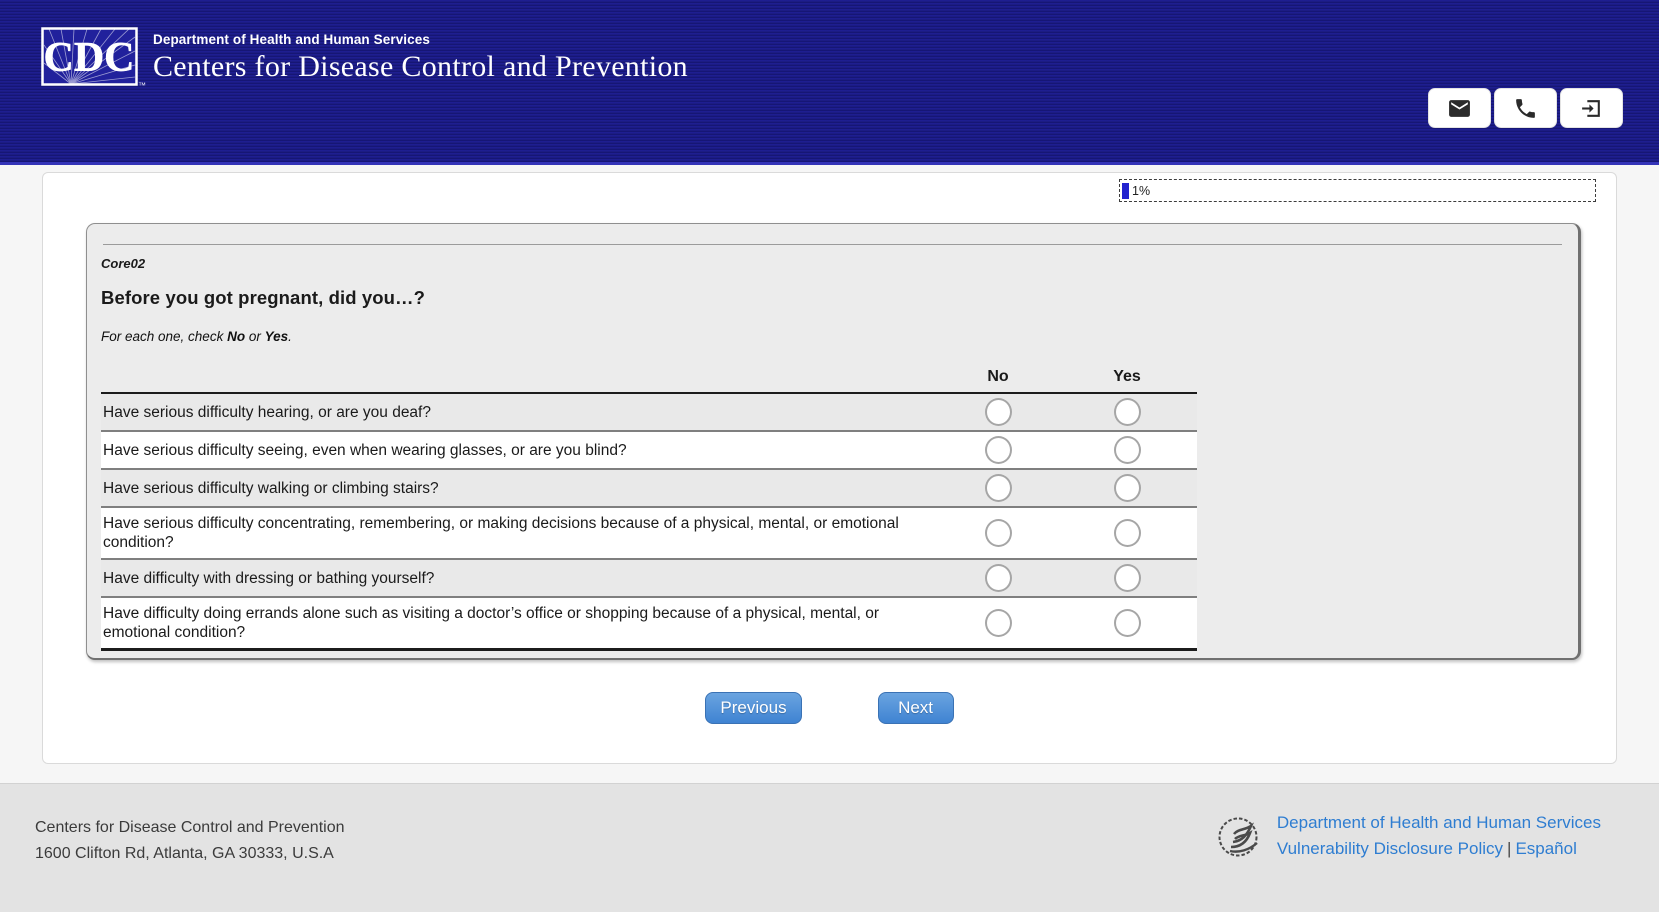  I want to click on column-header-yes: Yes, so click(1127, 376).